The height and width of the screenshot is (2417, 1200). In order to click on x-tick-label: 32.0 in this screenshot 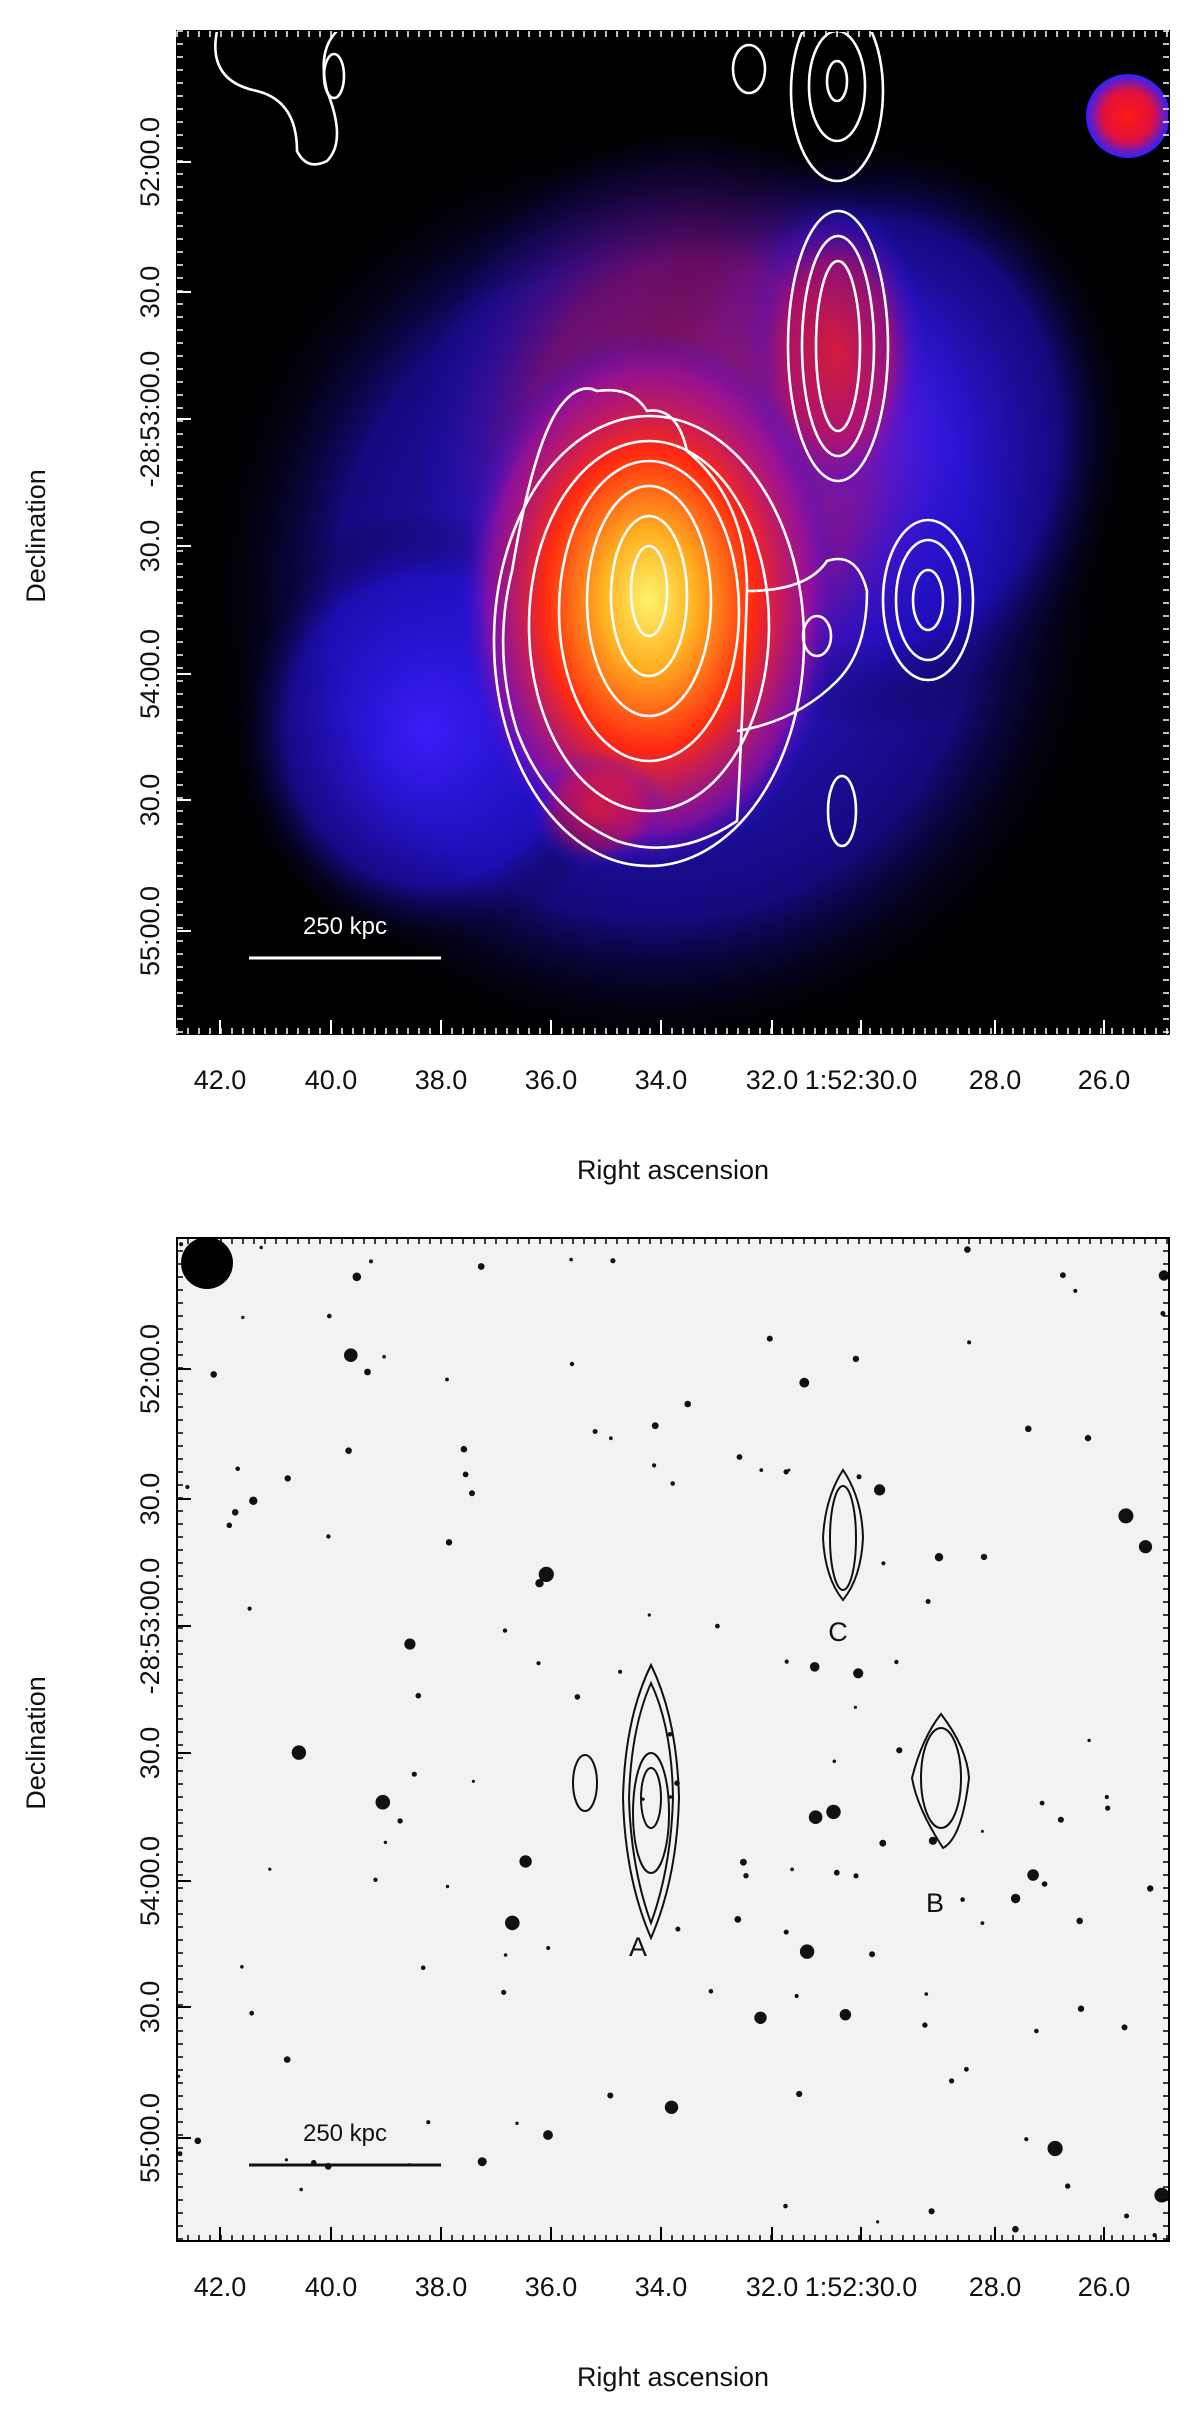, I will do `click(772, 2287)`.